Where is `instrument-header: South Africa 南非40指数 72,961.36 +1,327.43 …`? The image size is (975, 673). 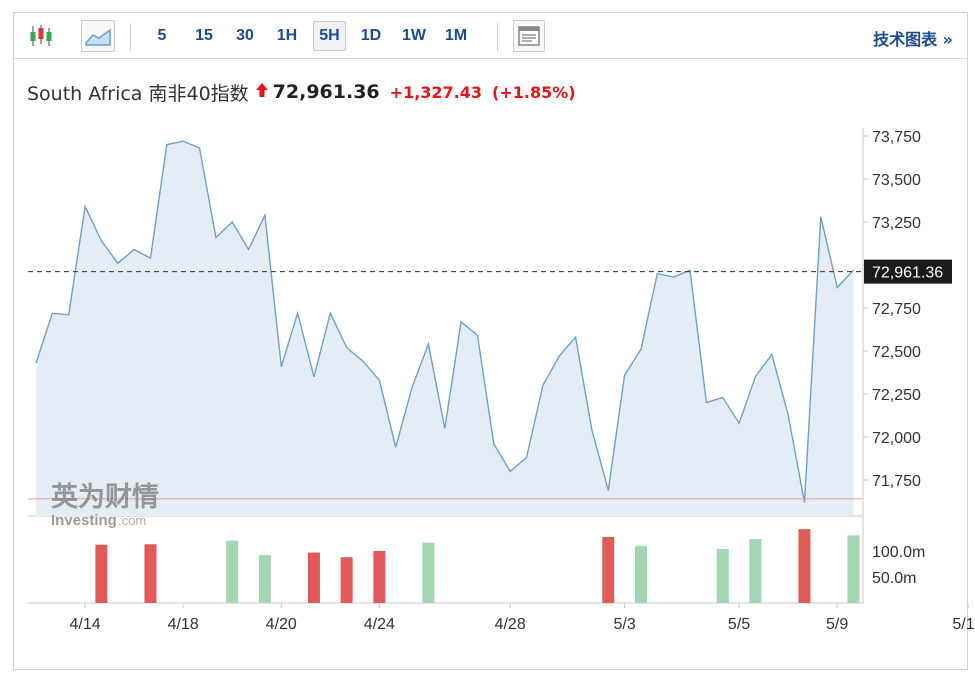 instrument-header: South Africa 南非40指数 72,961.36 +1,327.43 … is located at coordinates (301, 92).